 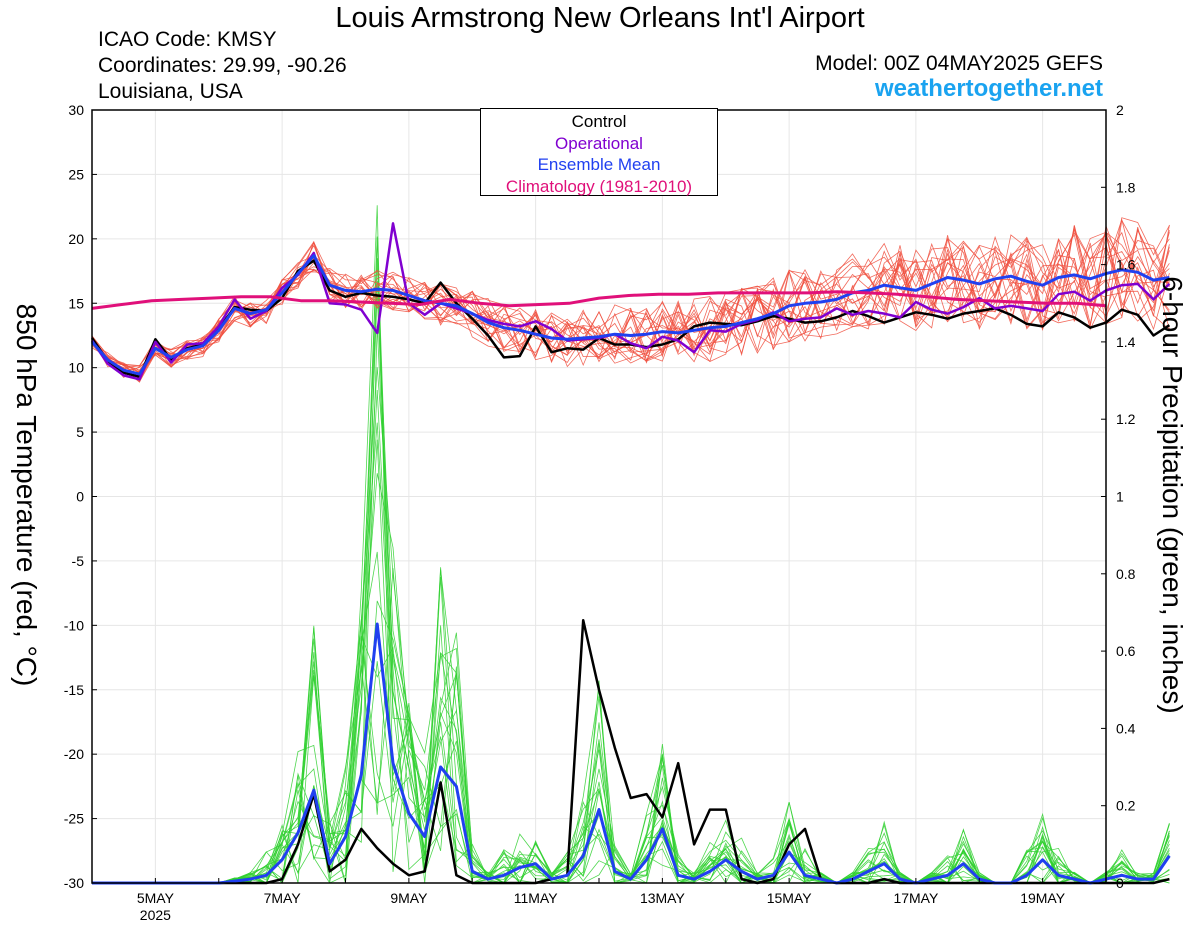 What do you see at coordinates (80, 432) in the screenshot?
I see `y-tick-label: 5` at bounding box center [80, 432].